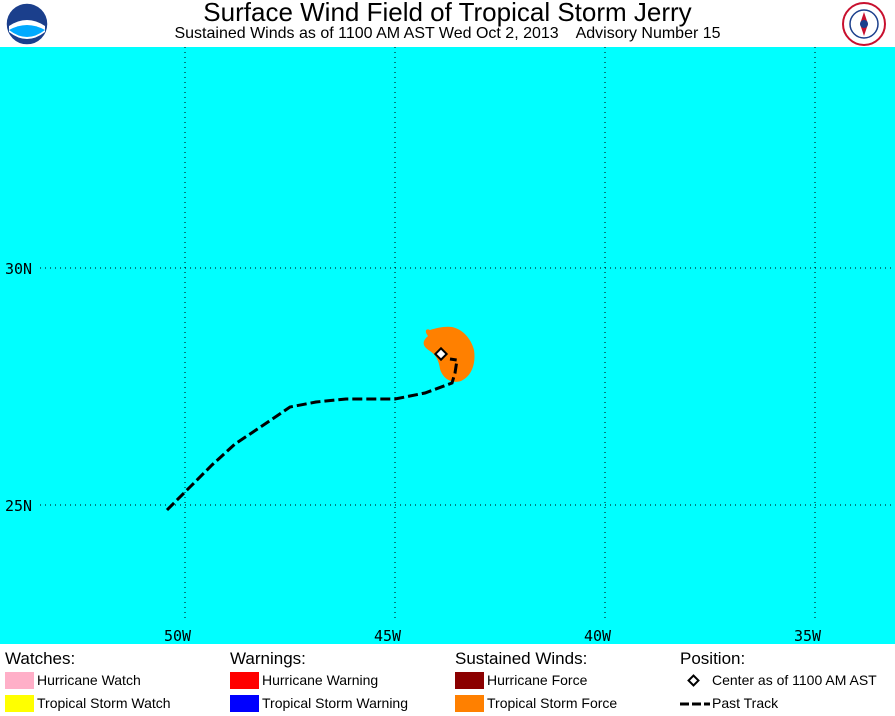 Image resolution: width=895 pixels, height=716 pixels. Describe the element at coordinates (808, 635) in the screenshot. I see `lon-label-35w: 35W` at that location.